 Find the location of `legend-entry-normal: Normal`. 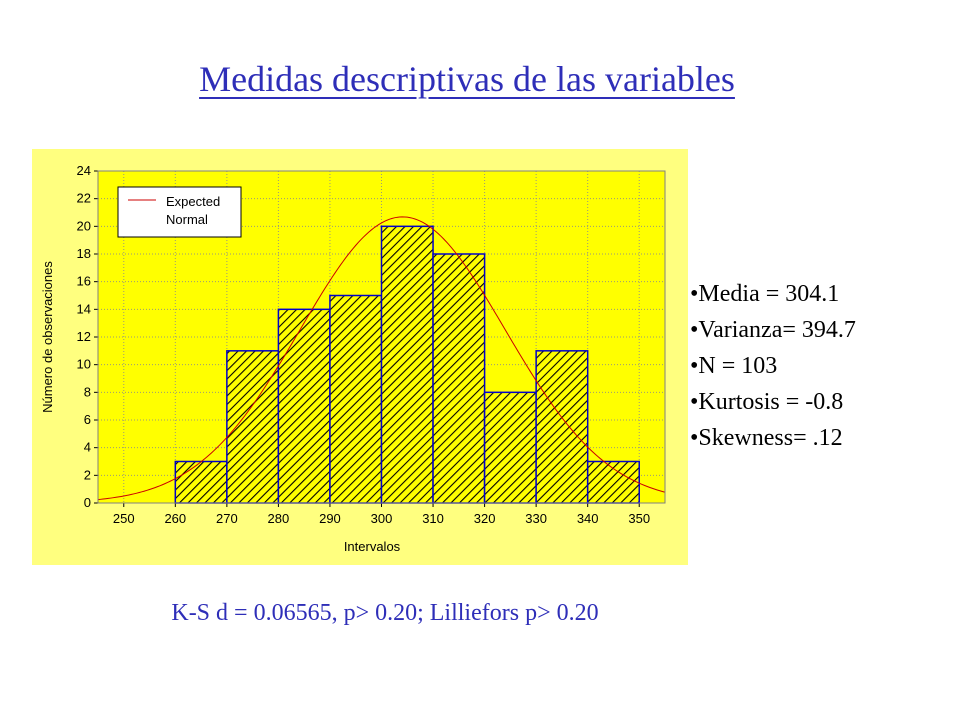

legend-entry-normal: Normal is located at coordinates (187, 219).